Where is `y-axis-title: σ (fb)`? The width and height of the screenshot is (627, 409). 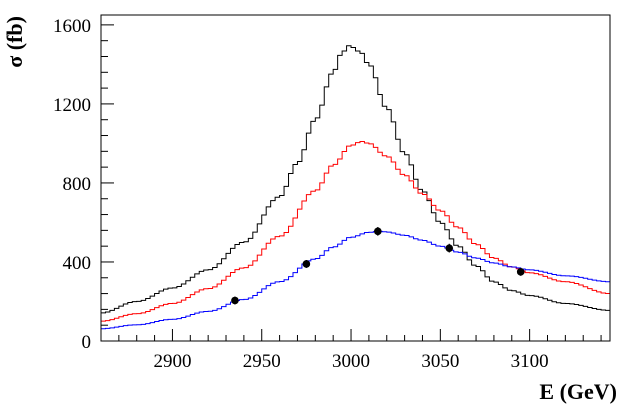 y-axis-title: σ (fb) is located at coordinates (14, 42).